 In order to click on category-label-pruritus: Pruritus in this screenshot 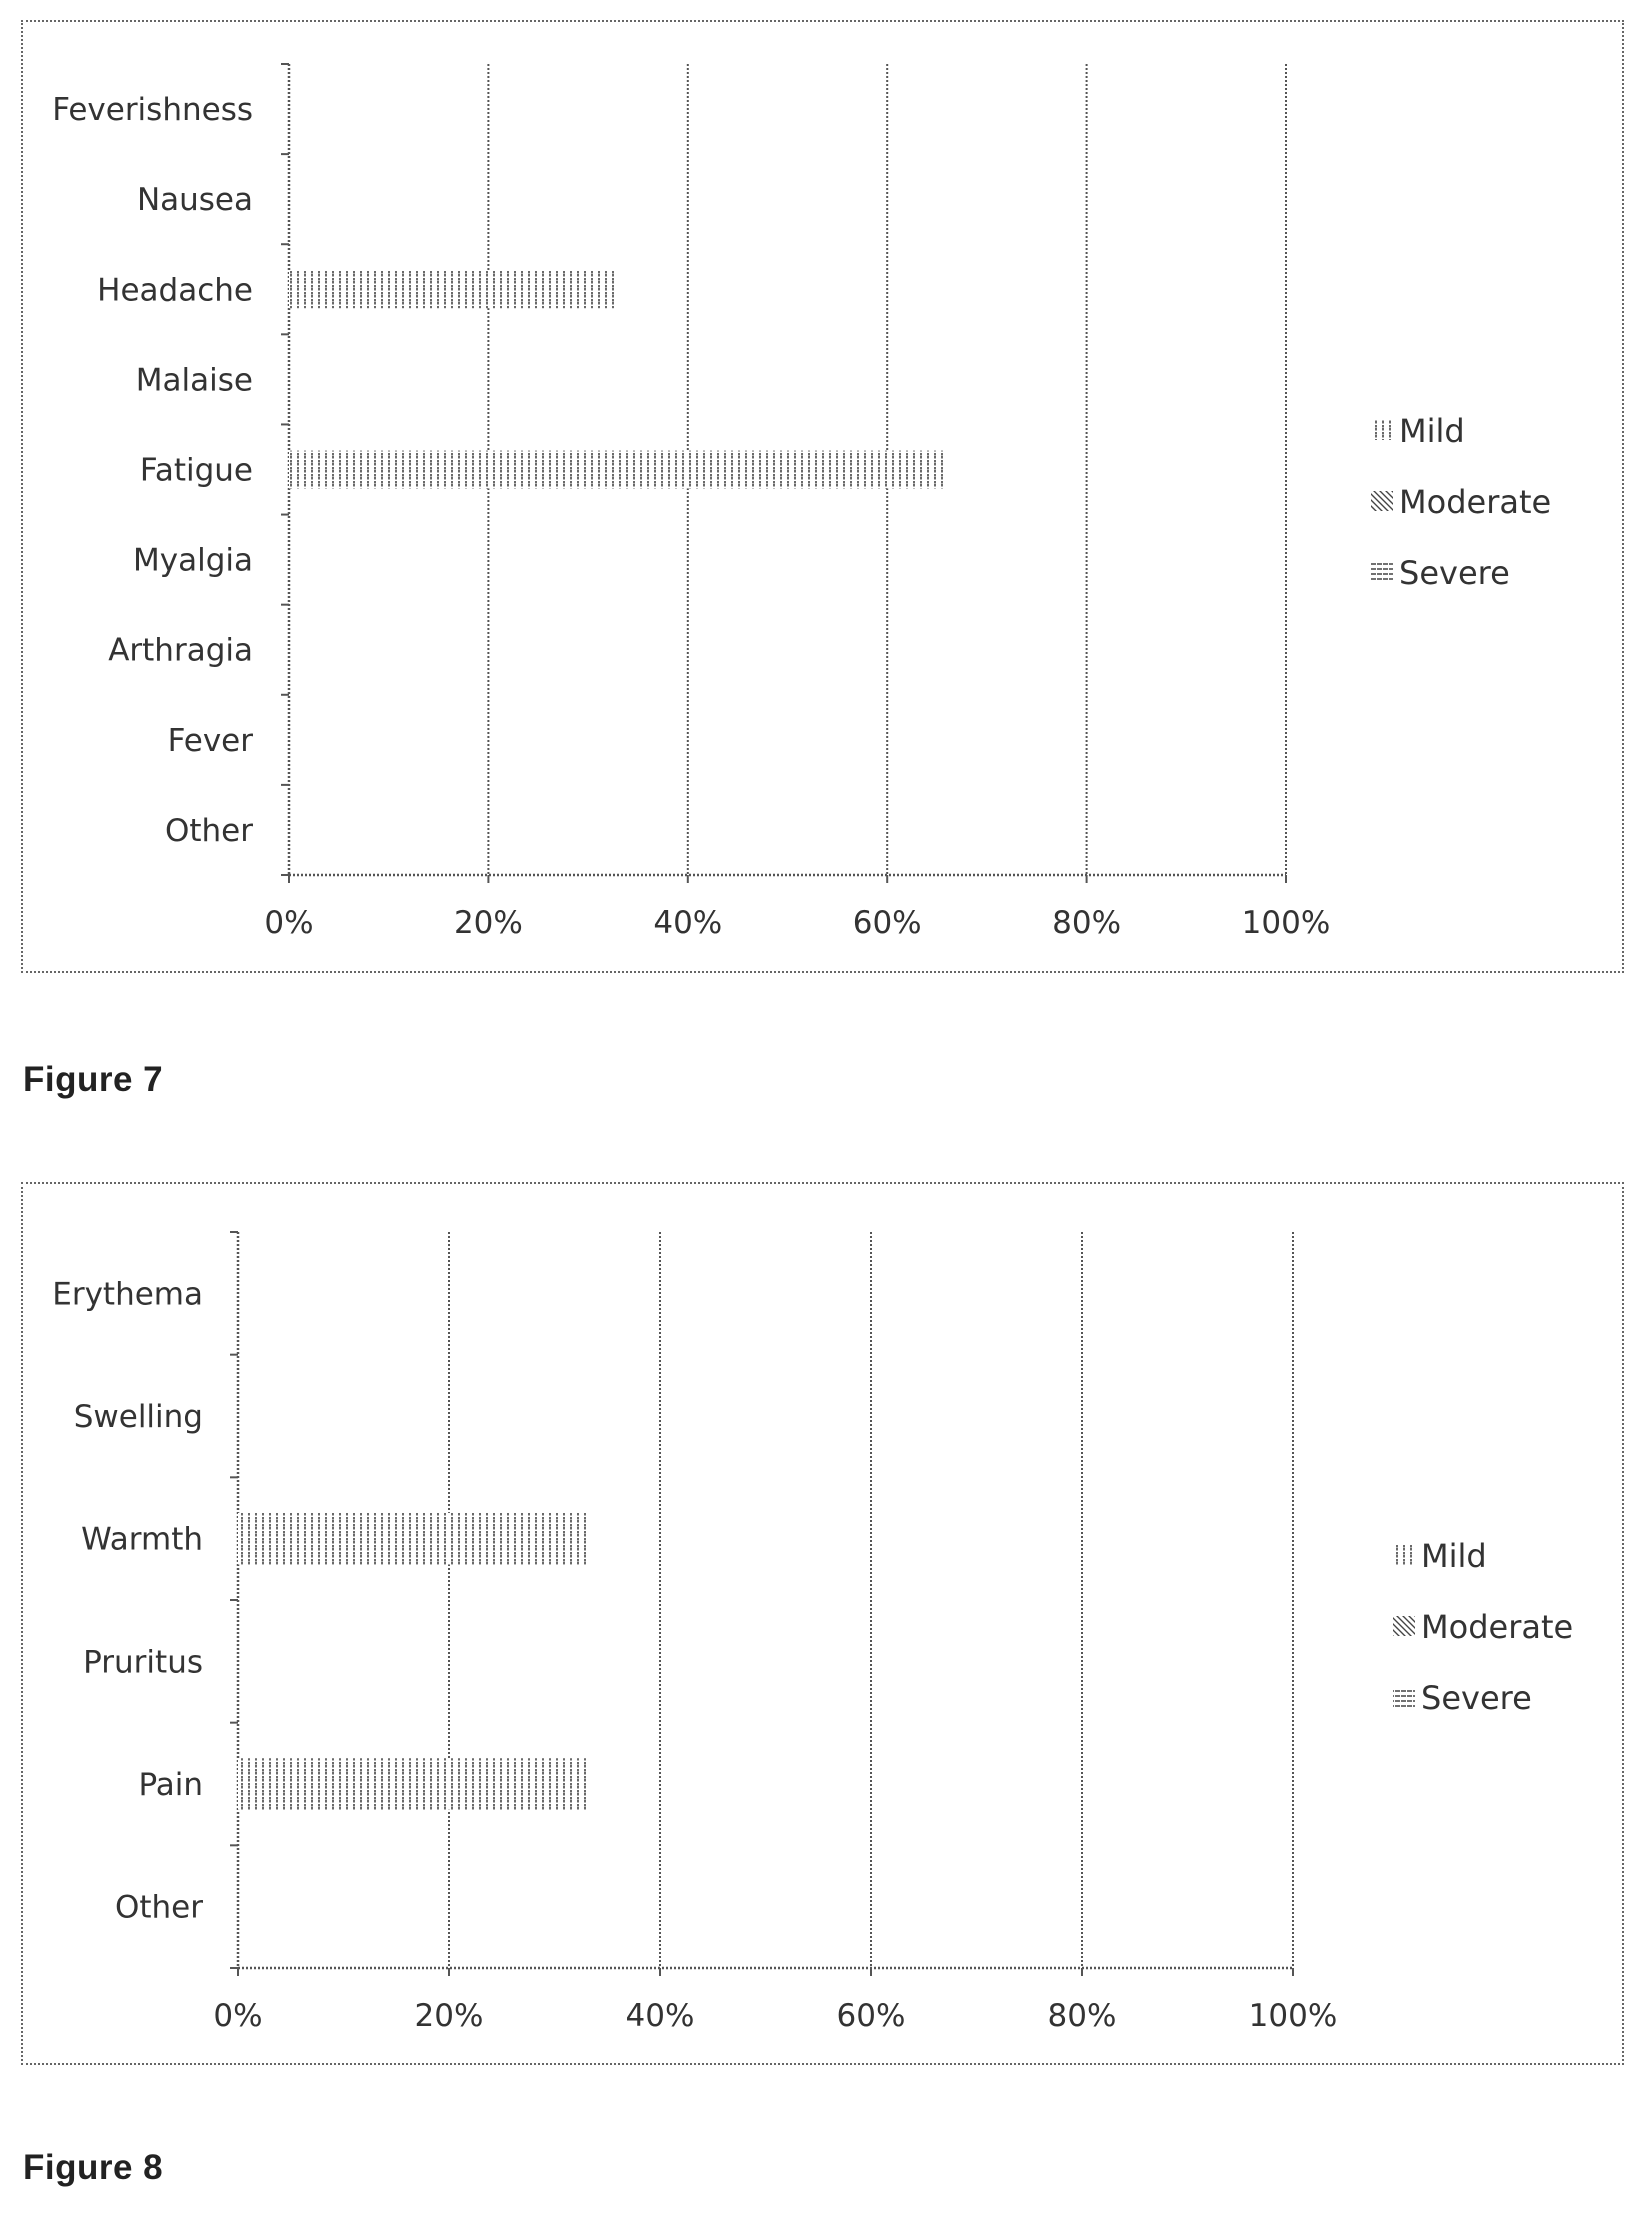, I will do `click(143, 1662)`.